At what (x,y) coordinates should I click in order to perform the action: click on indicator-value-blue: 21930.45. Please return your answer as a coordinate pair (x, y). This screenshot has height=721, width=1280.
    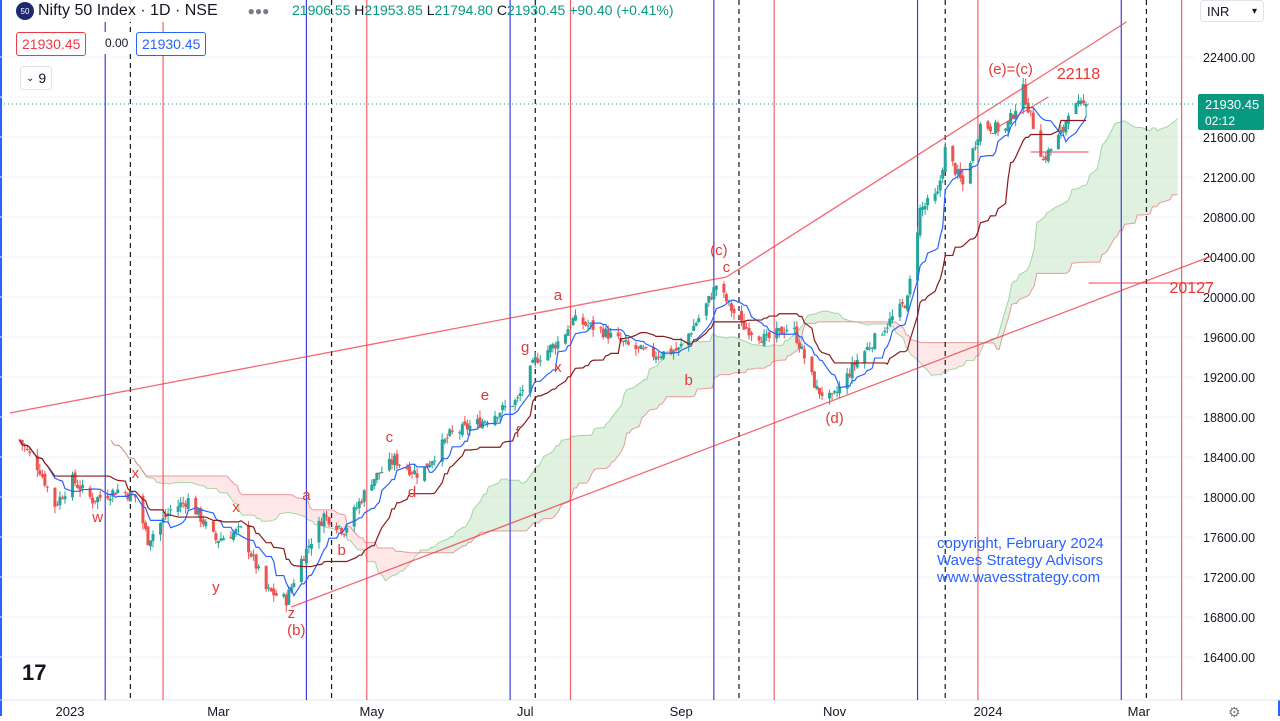
    Looking at the image, I should click on (171, 44).